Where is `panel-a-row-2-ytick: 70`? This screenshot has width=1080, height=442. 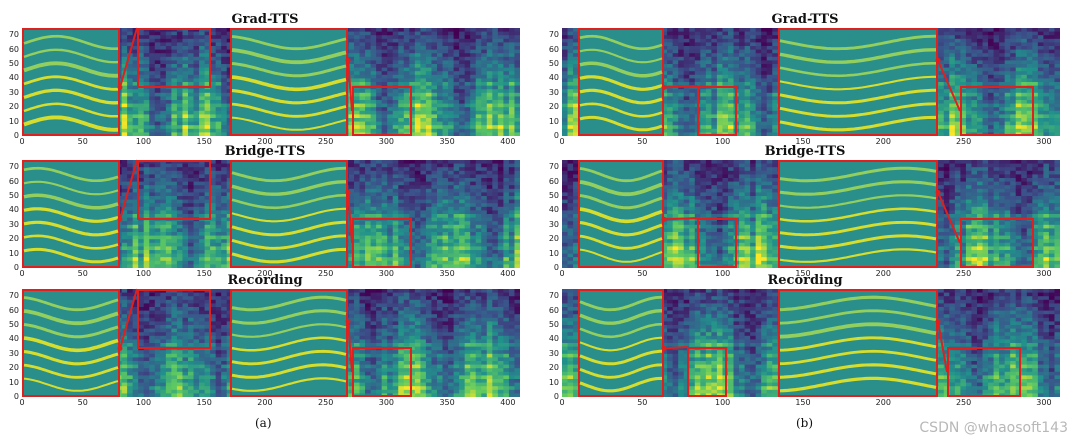
panel-a-row-2-ytick: 70 is located at coordinates (13, 296).